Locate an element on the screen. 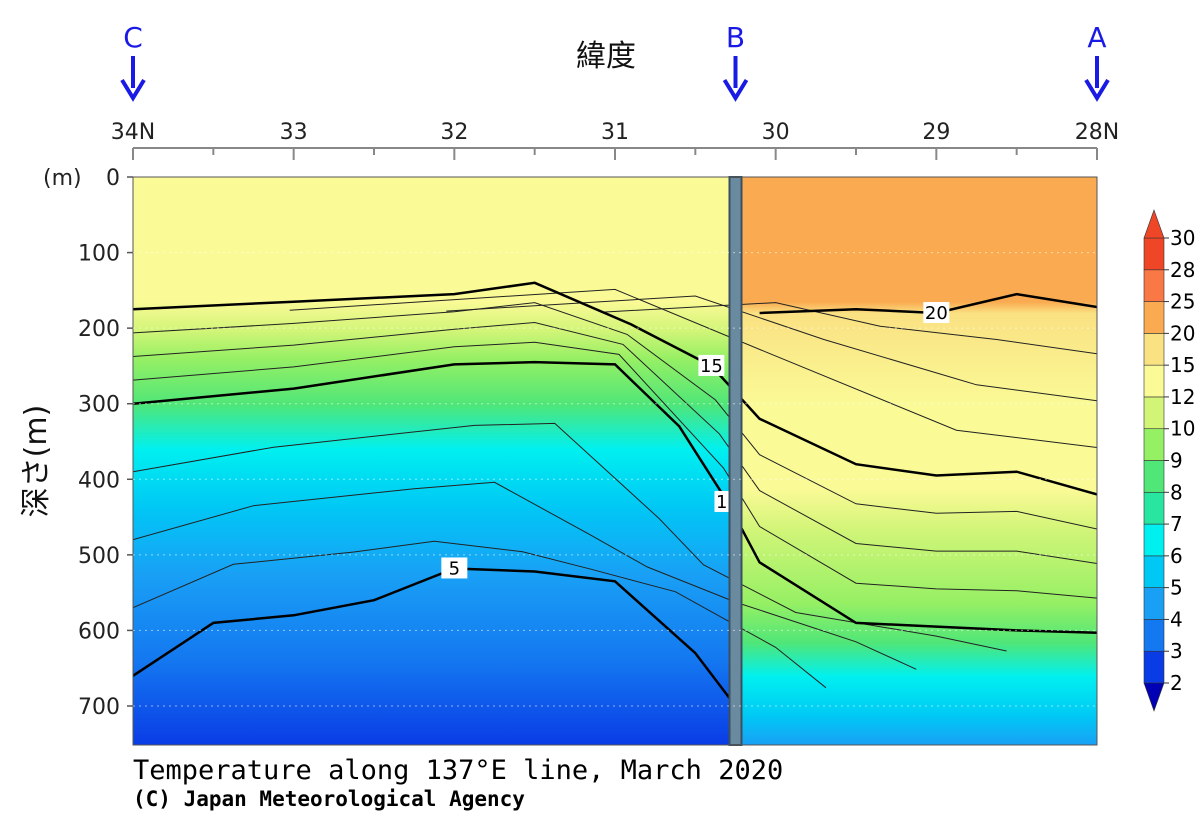  x-tick-label: 30 is located at coordinates (776, 132).